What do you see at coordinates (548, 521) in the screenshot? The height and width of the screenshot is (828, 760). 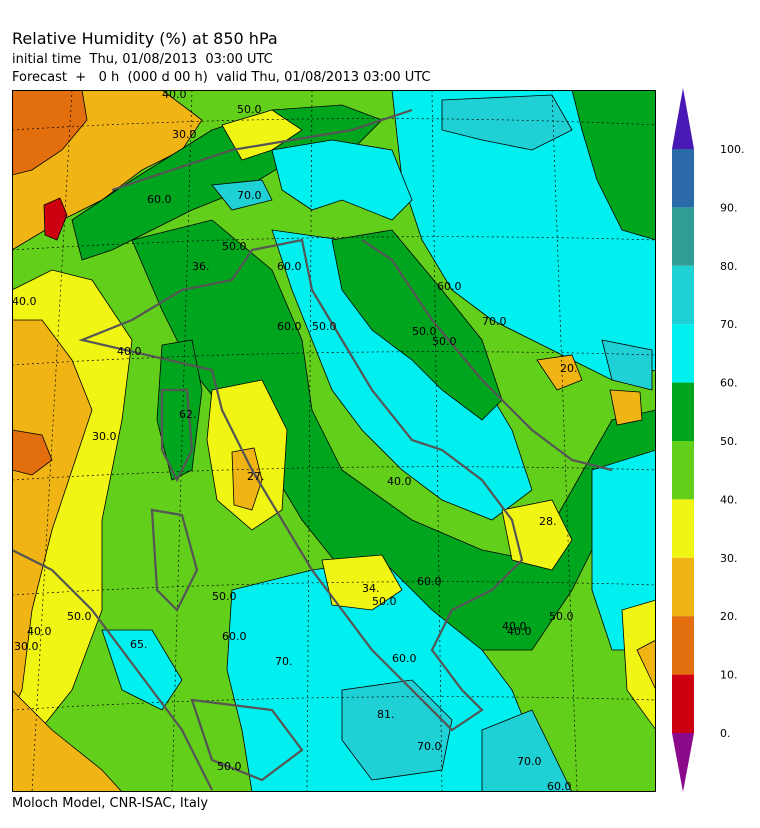 I see `contour-label: 28.` at bounding box center [548, 521].